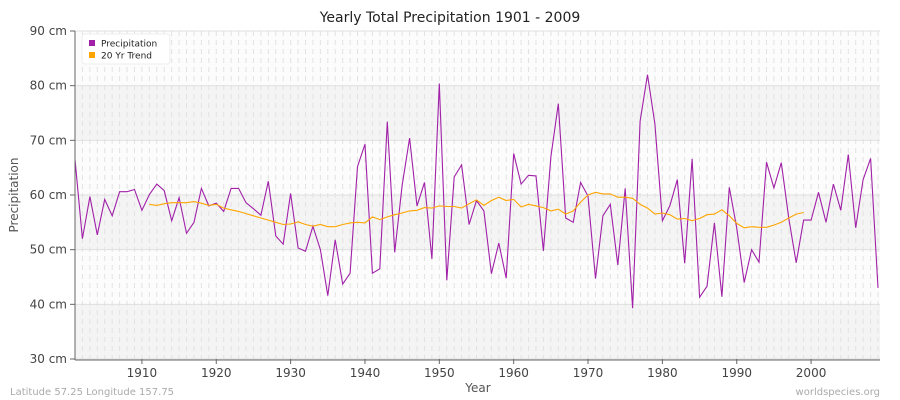 The width and height of the screenshot is (900, 400). What do you see at coordinates (48, 31) in the screenshot?
I see `y-tick-label: 90 cm` at bounding box center [48, 31].